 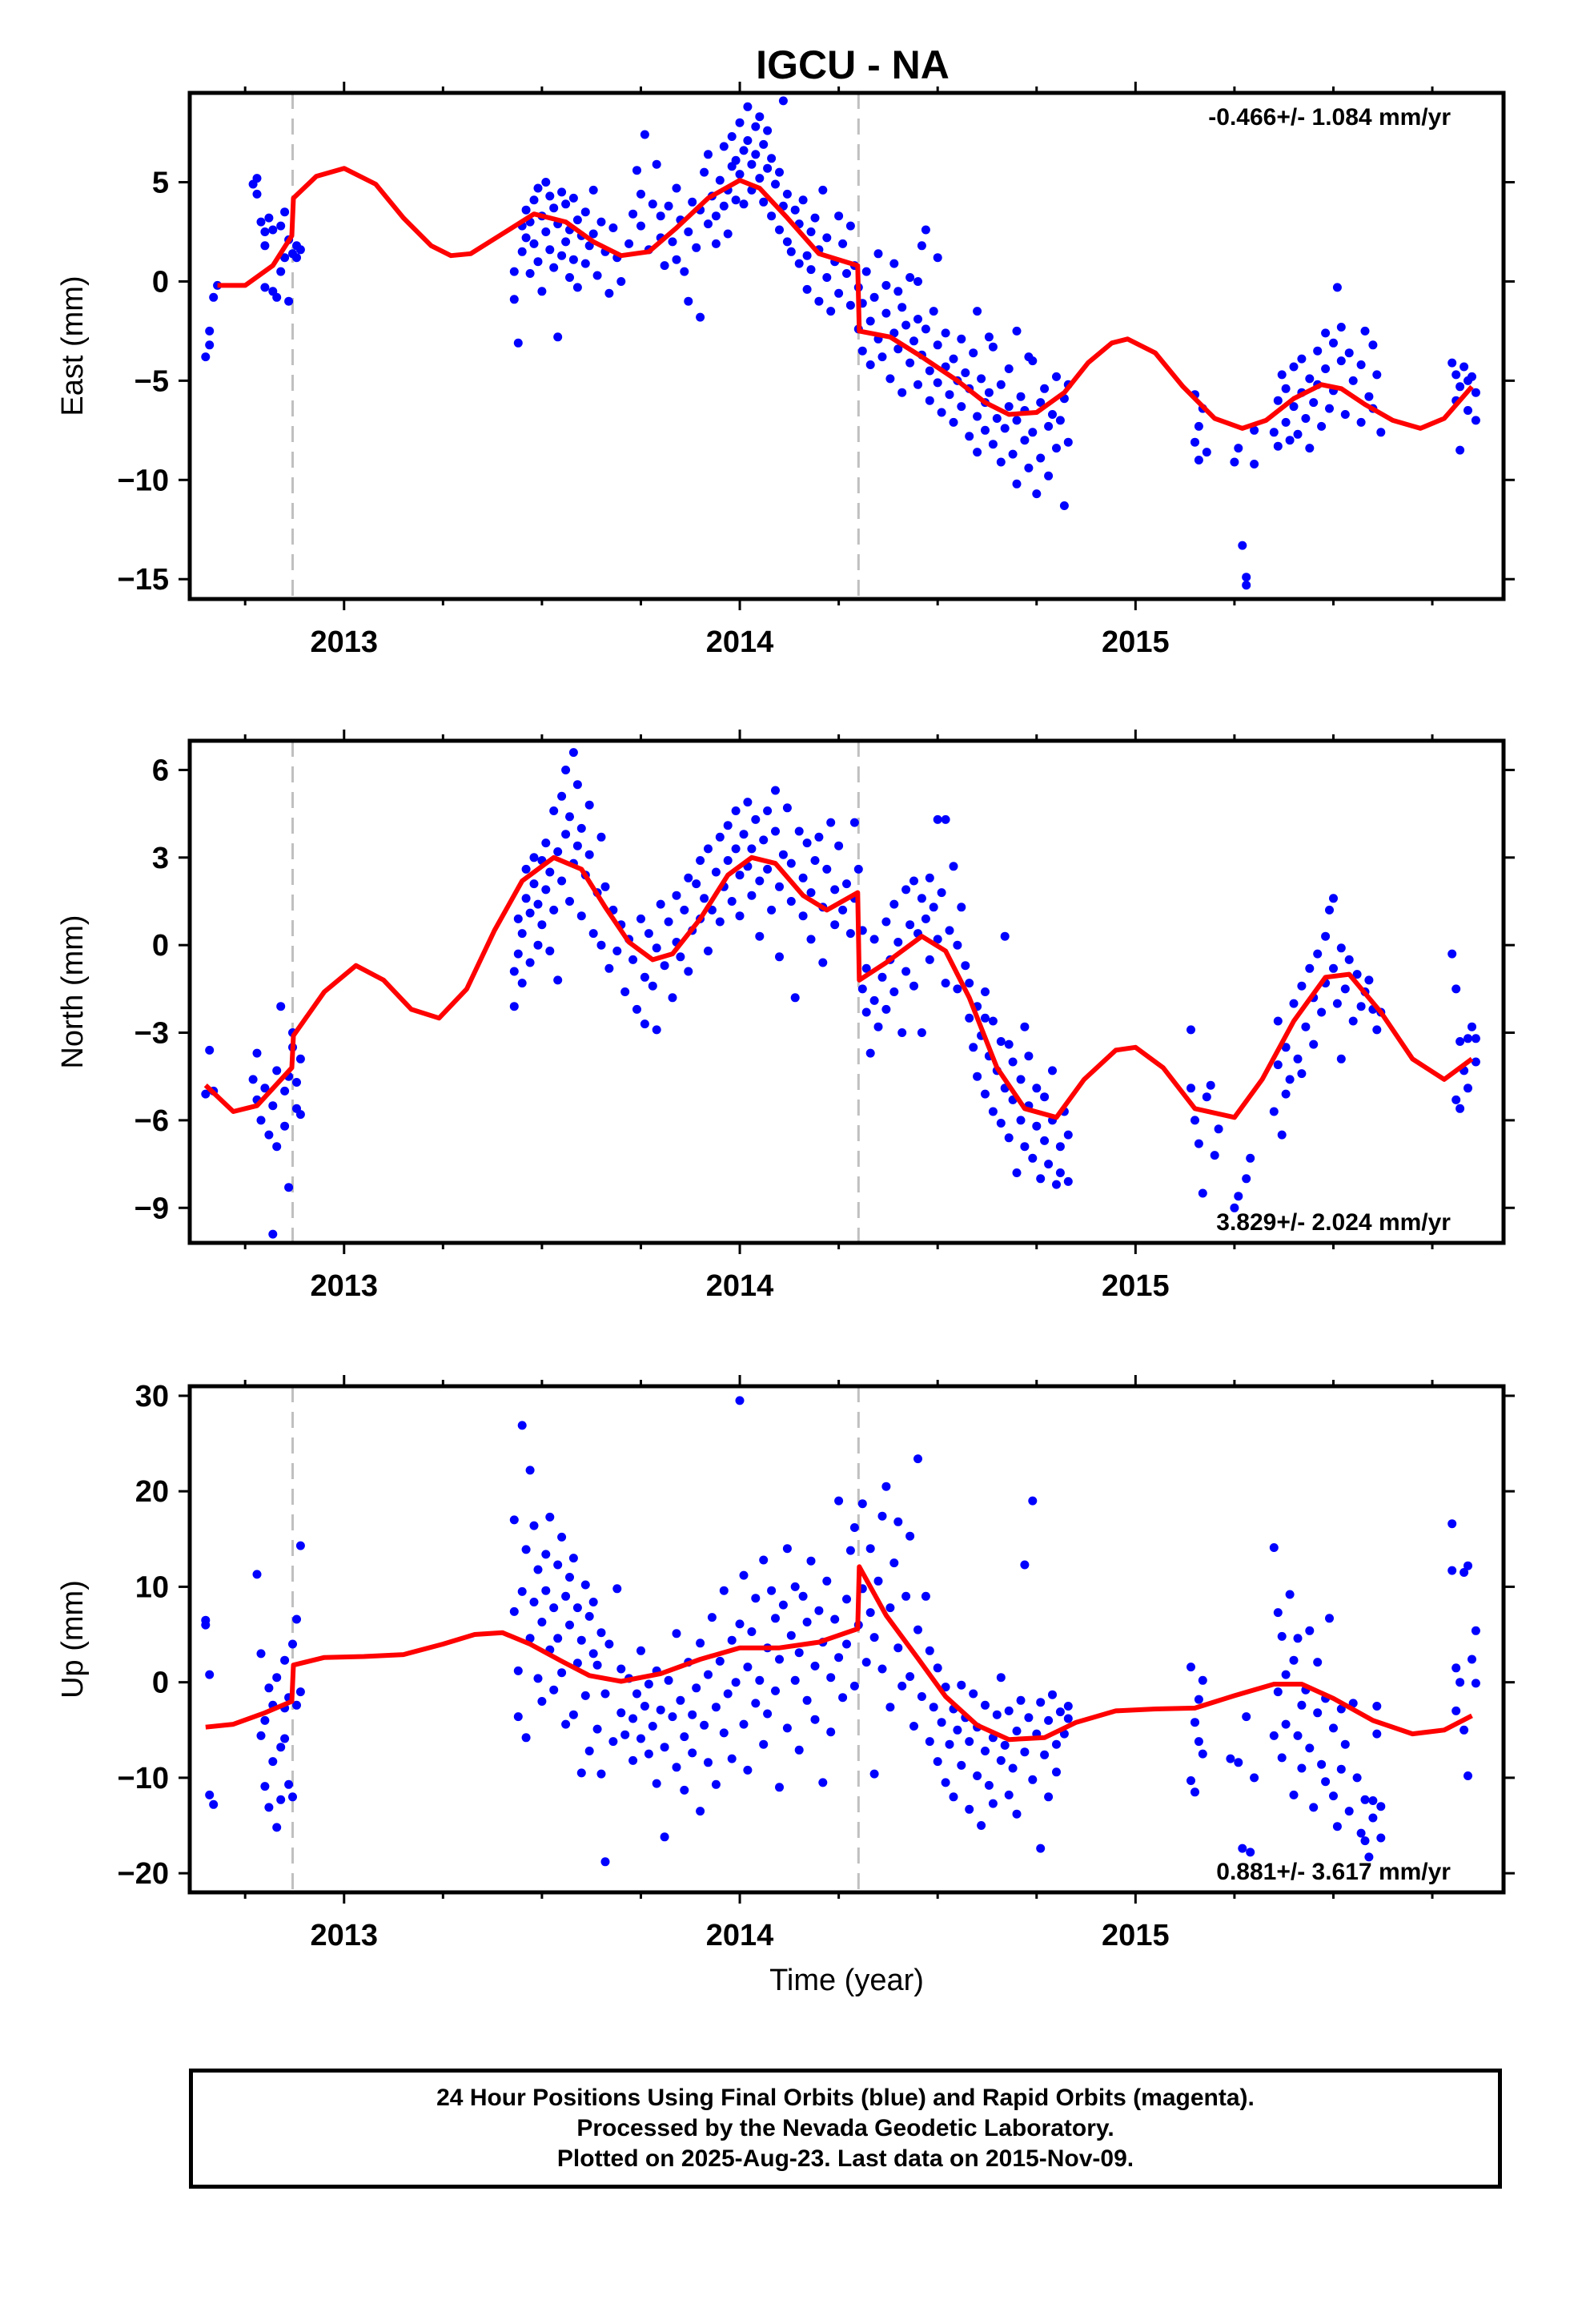 What do you see at coordinates (152, 1587) in the screenshot?
I see `y-tick-label: 10` at bounding box center [152, 1587].